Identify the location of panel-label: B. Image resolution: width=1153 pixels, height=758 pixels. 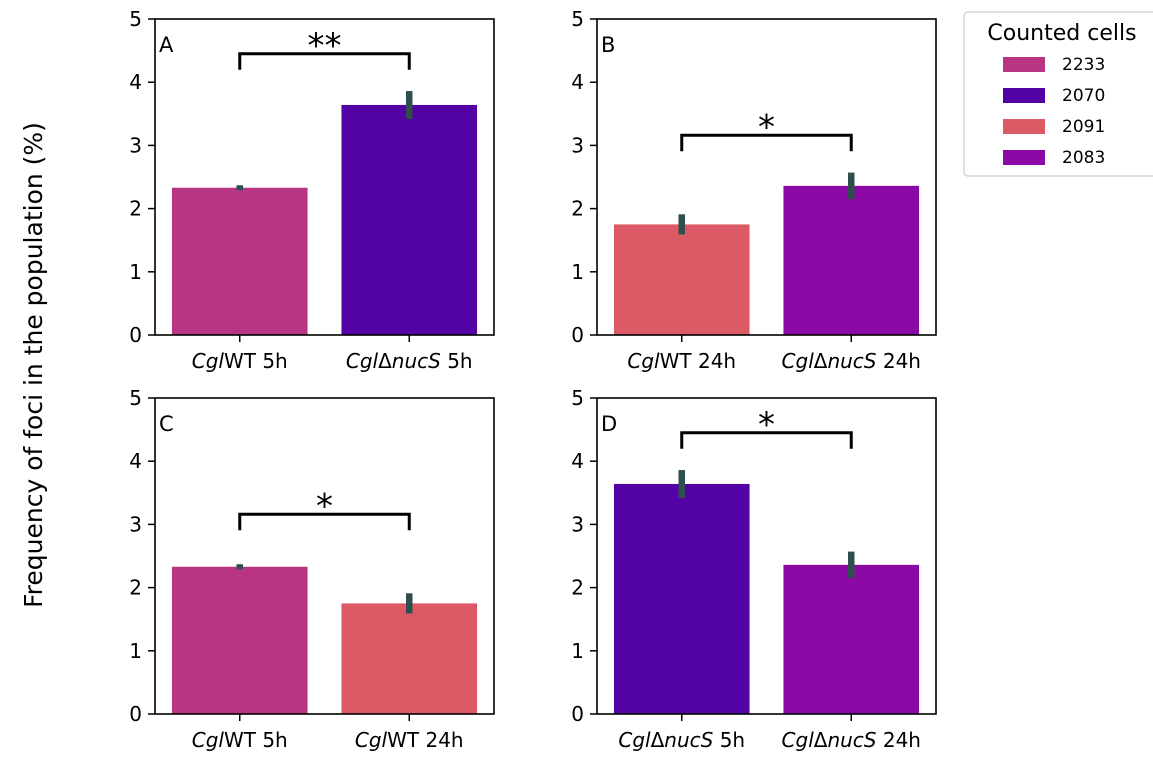
(608, 45).